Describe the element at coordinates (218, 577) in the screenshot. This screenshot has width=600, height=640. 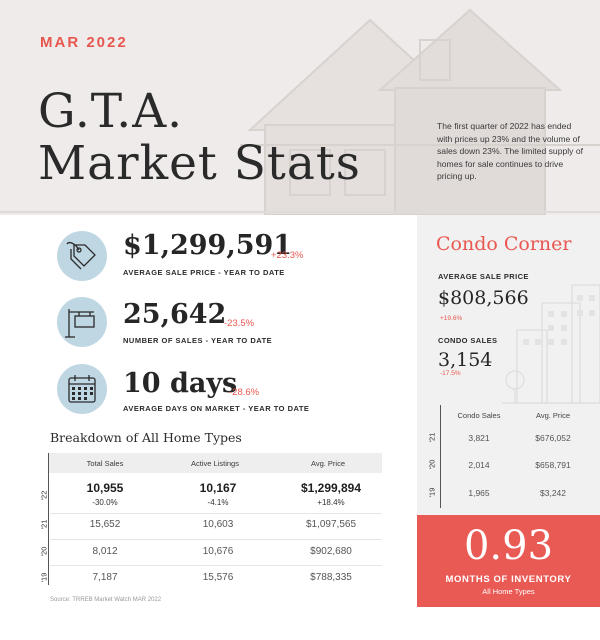
I see `table-cell: 15,576` at that location.